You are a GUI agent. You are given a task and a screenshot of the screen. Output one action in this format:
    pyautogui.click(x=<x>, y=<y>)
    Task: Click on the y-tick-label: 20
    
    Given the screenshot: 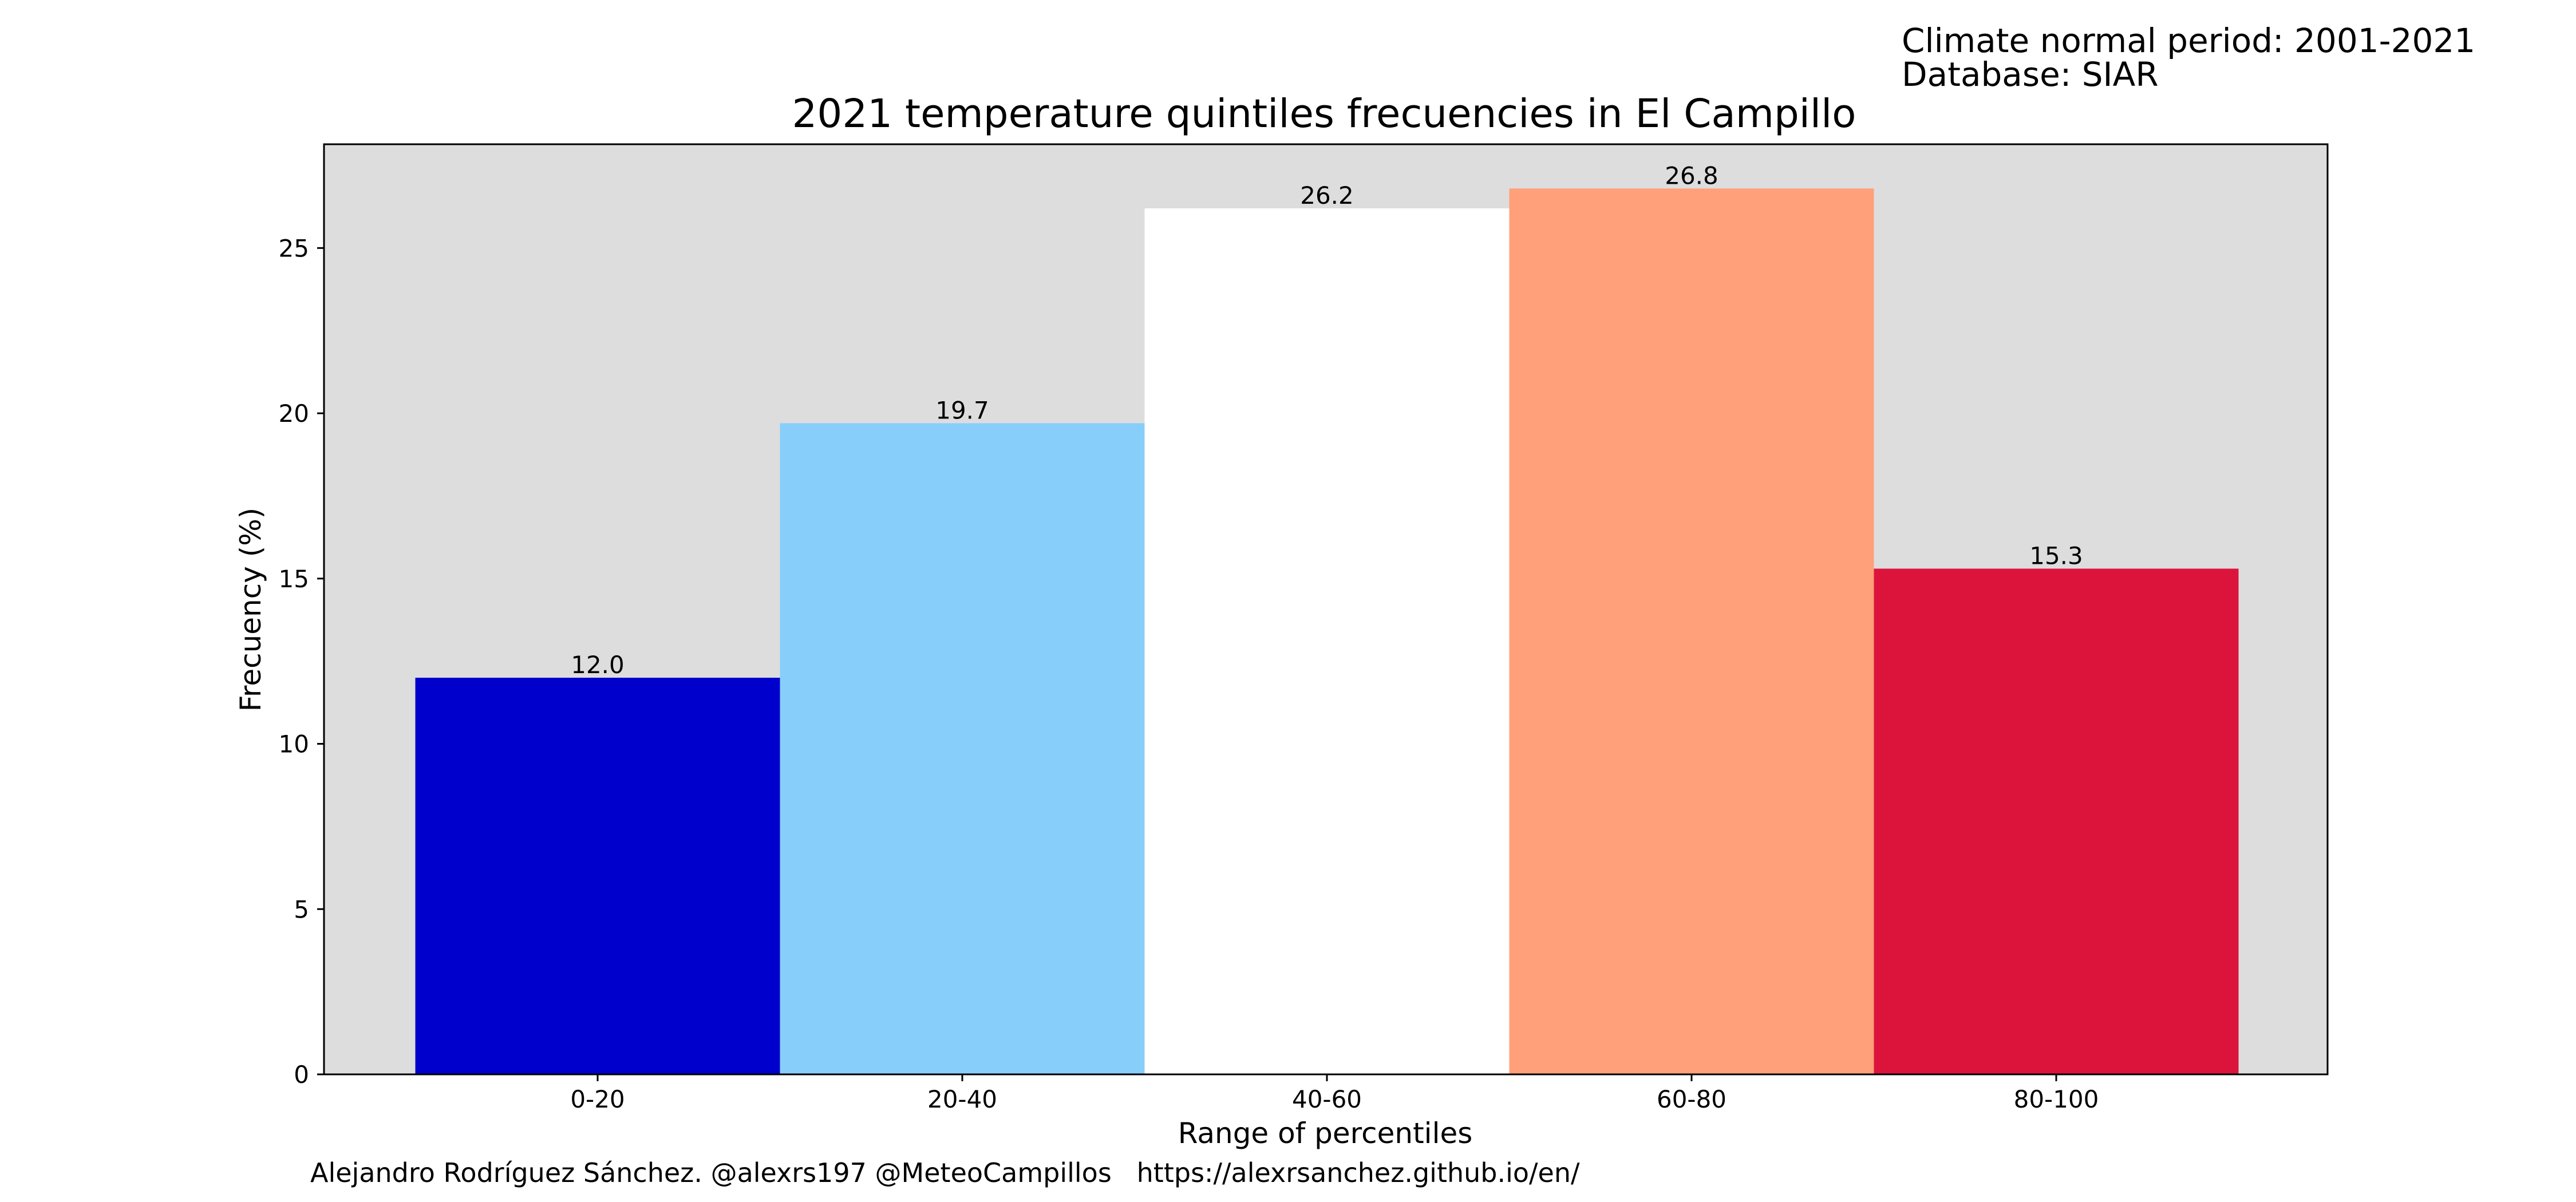 What is the action you would take?
    pyautogui.click(x=294, y=414)
    